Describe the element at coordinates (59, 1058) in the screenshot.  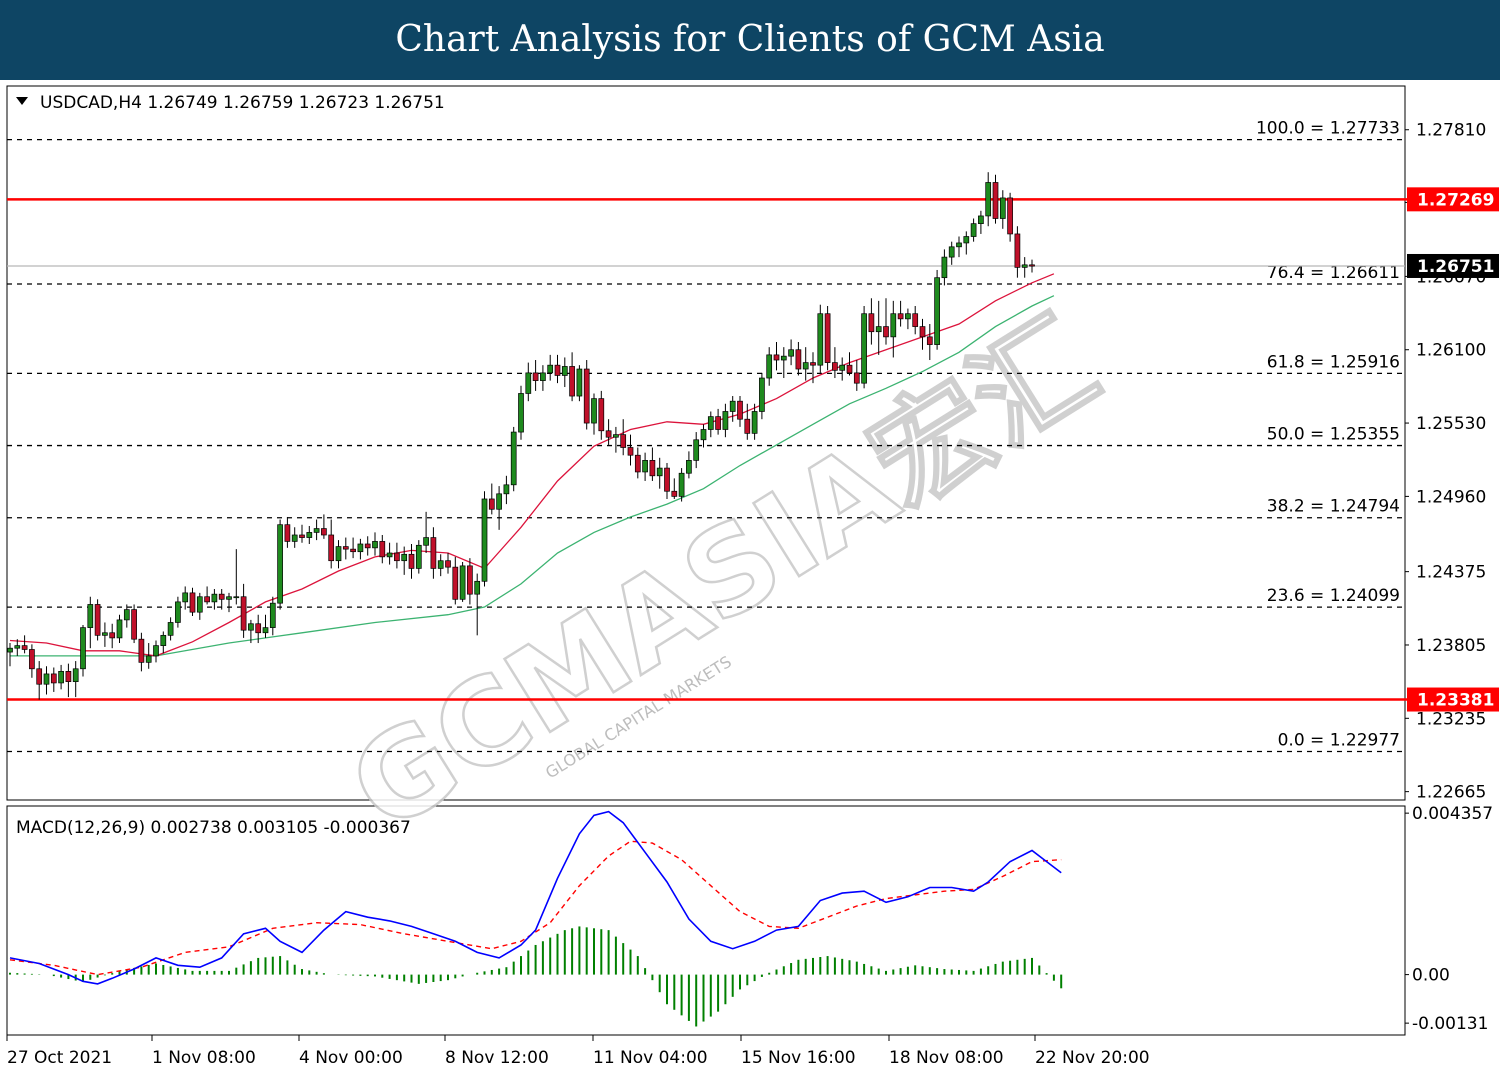
I see `x-tick-label: 27 Oct 2021` at that location.